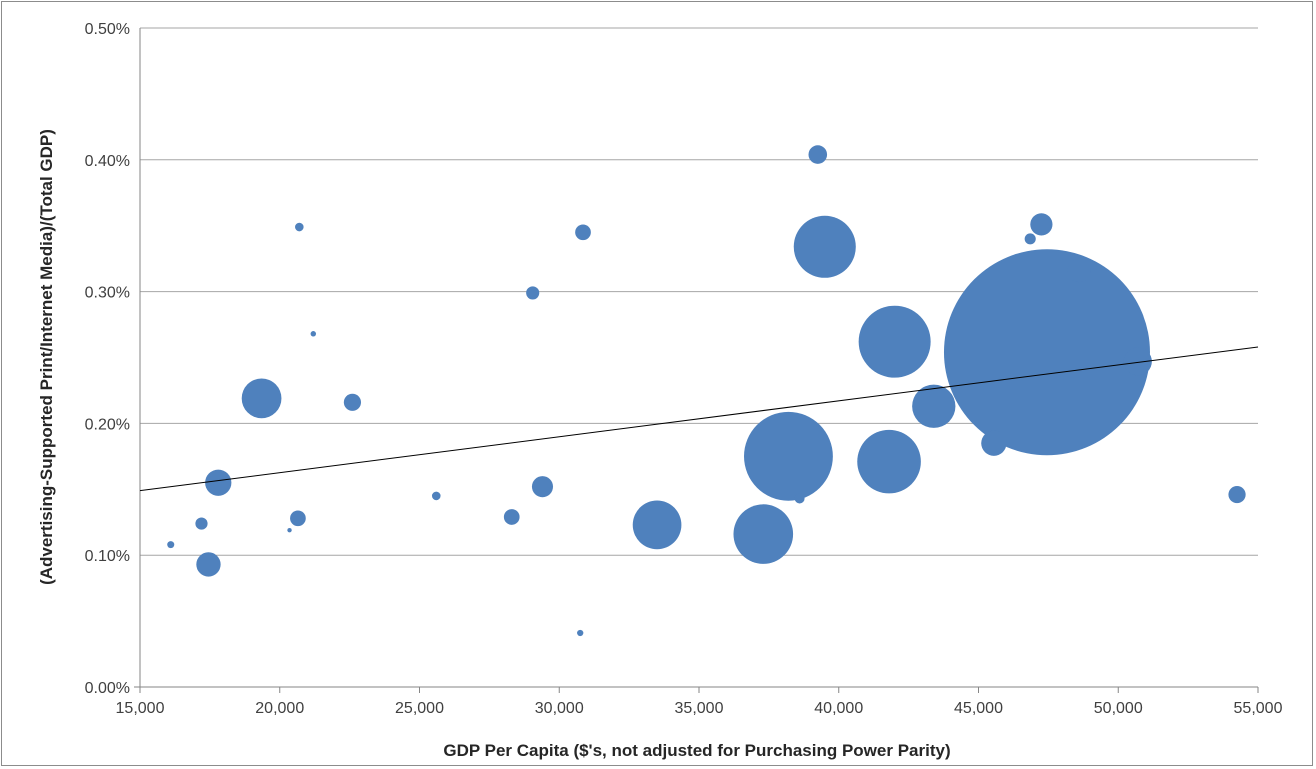 This screenshot has height=769, width=1316. Describe the element at coordinates (838, 708) in the screenshot. I see `x-tick-label: 40,000` at that location.